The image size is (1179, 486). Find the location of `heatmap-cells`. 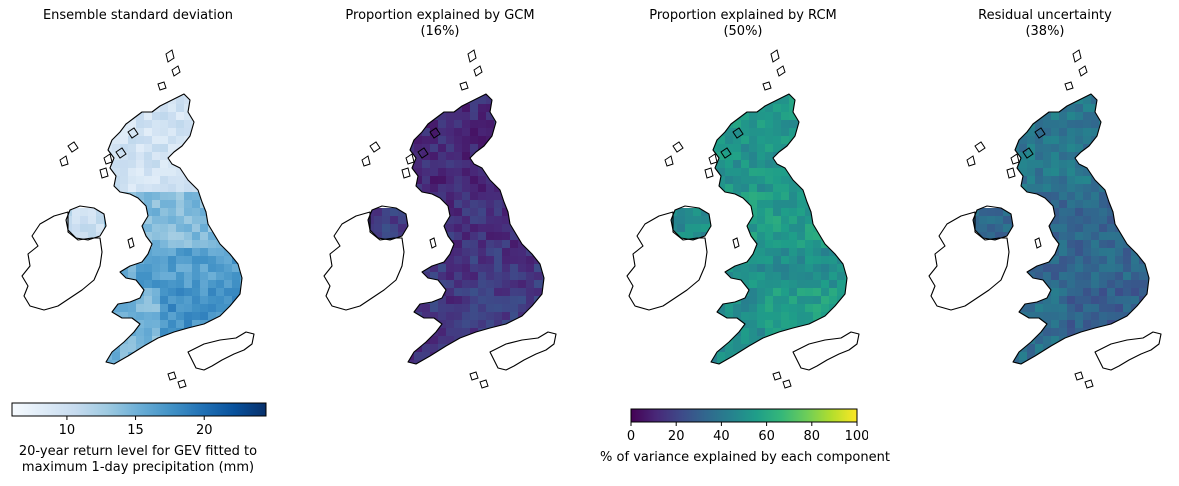

heatmap-cells is located at coordinates (469, 229).